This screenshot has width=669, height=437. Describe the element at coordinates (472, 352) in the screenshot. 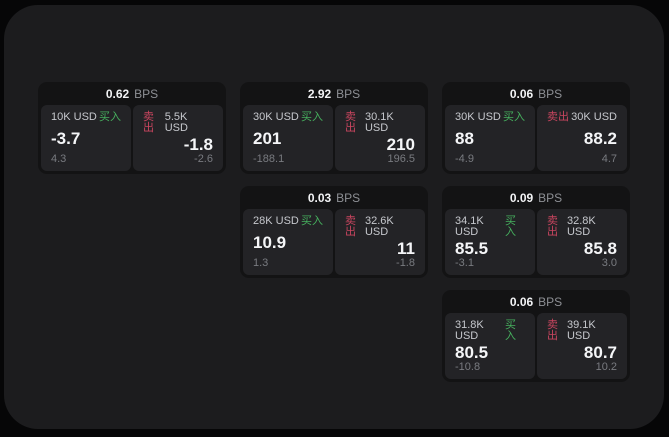

I see `buy-price-value: 80.5` at that location.